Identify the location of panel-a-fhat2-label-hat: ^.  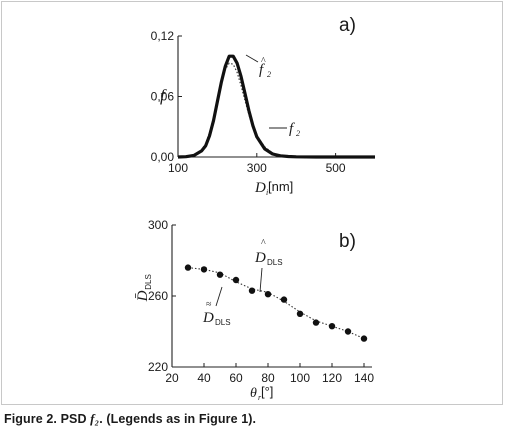
(263, 61).